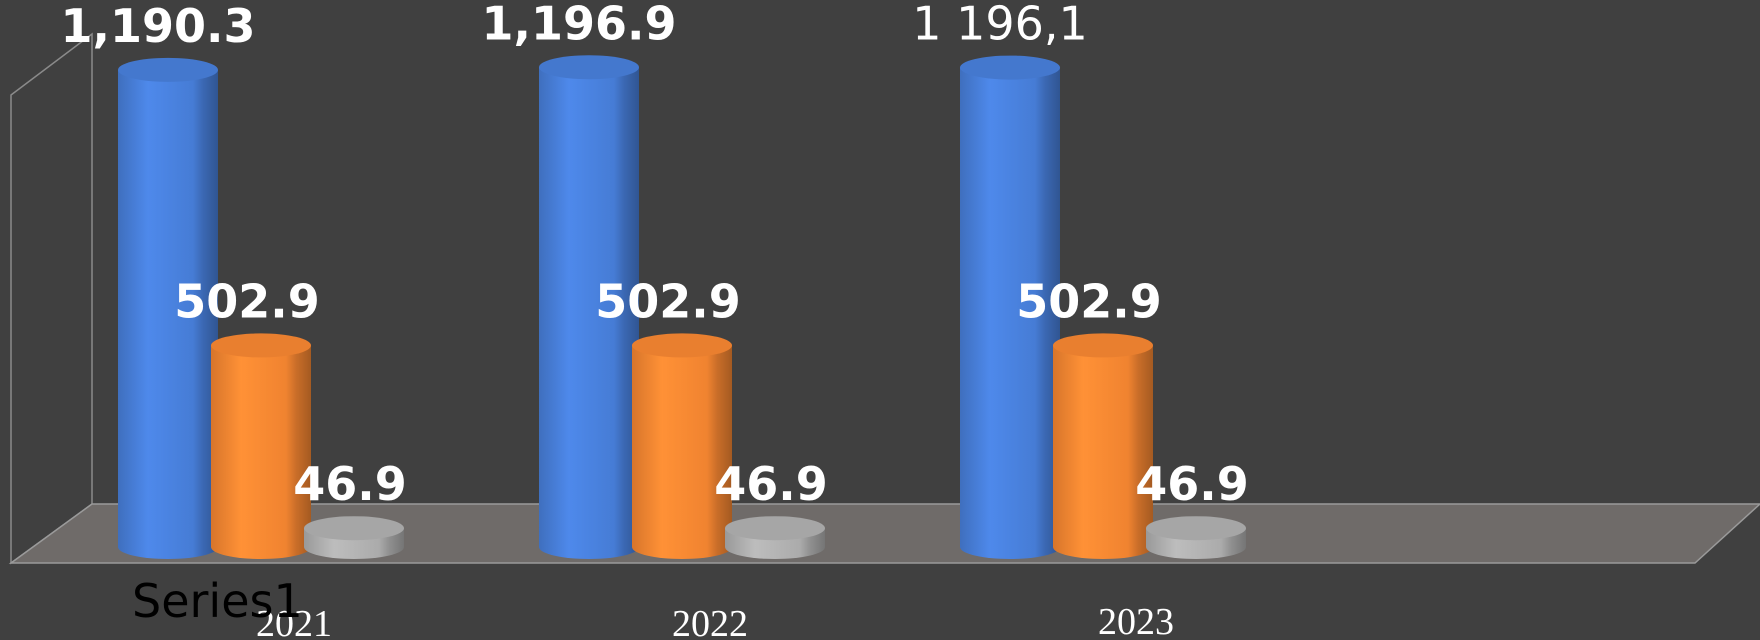  Describe the element at coordinates (158, 26) in the screenshot. I see `value-label: 1,190.3` at that location.